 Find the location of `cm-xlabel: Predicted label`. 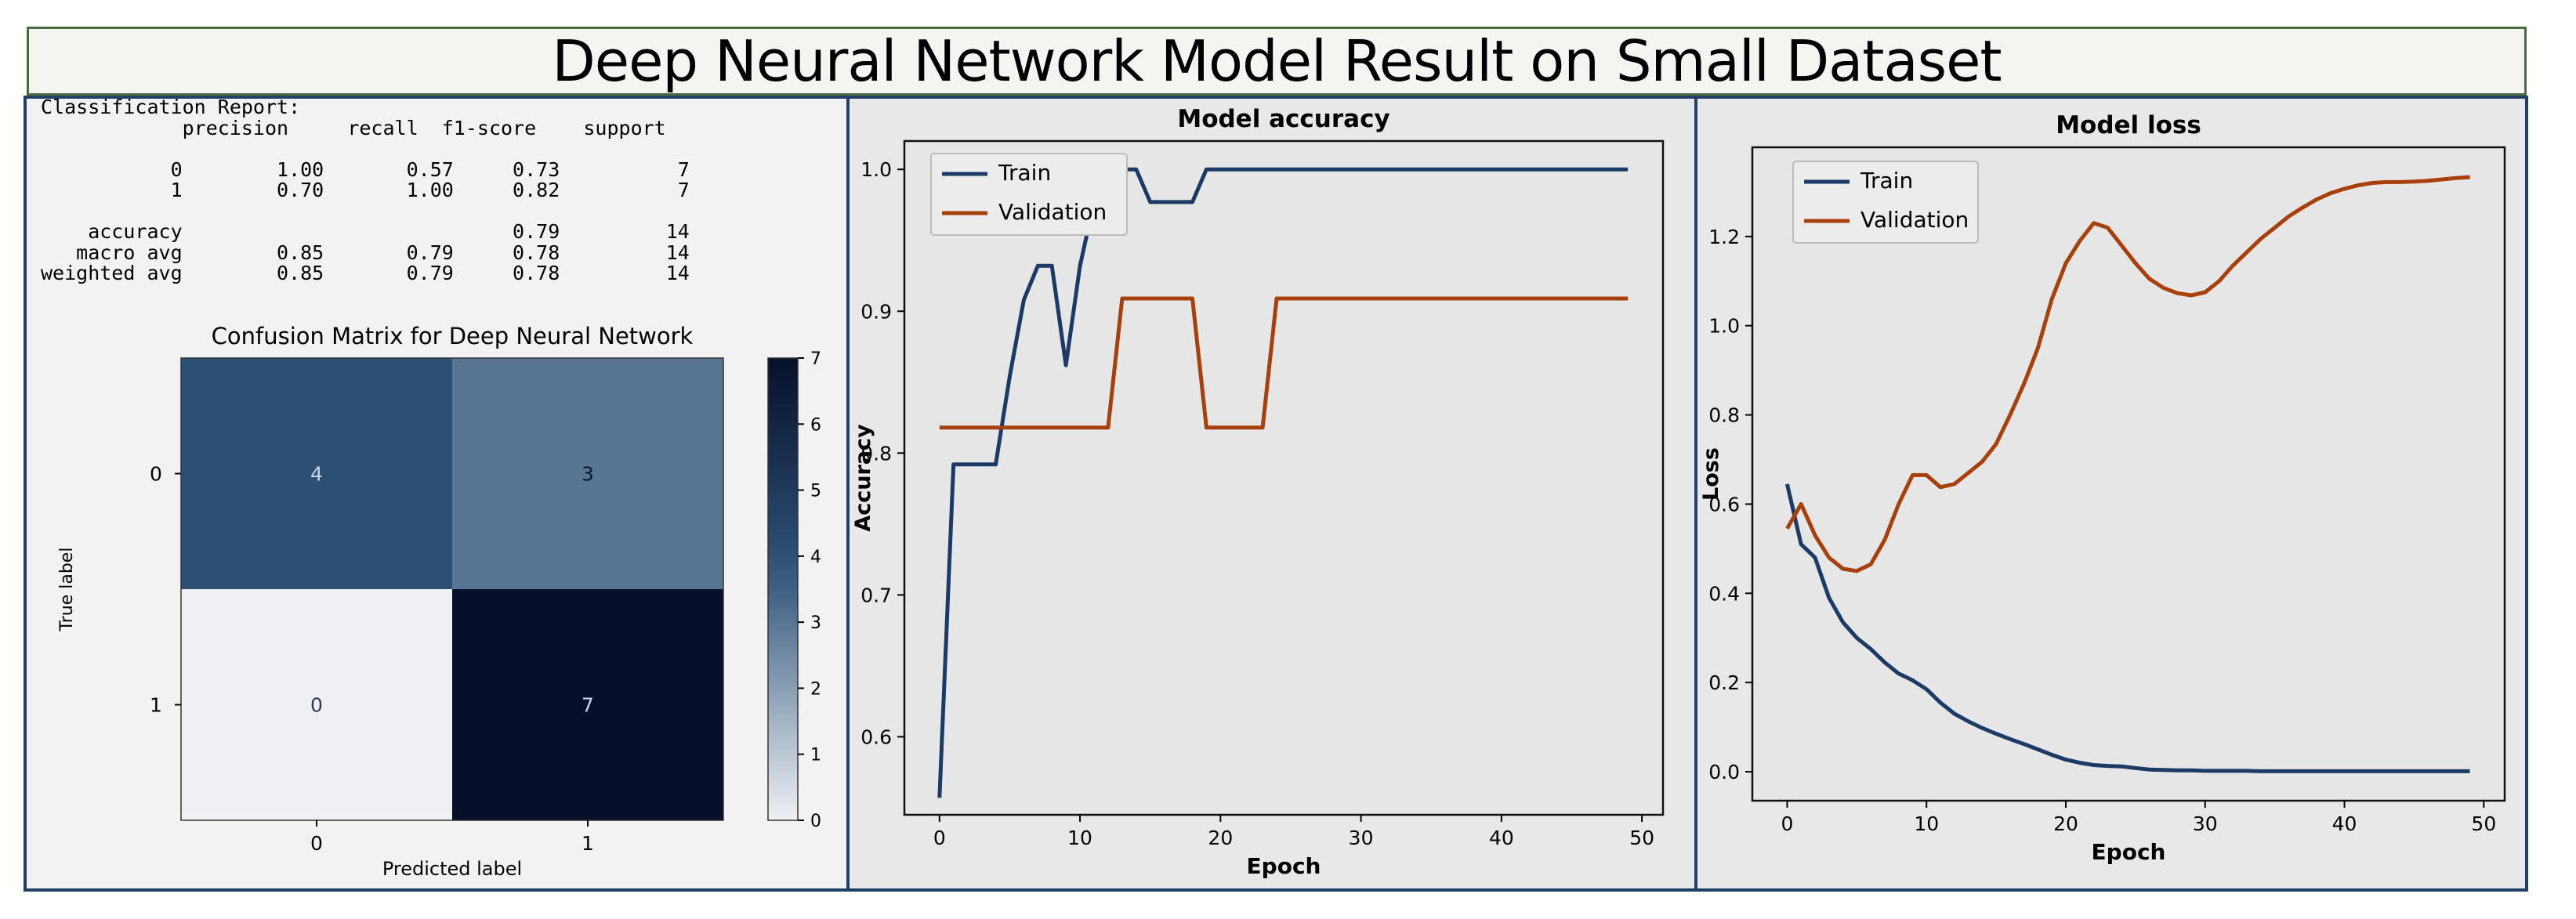

cm-xlabel: Predicted label is located at coordinates (452, 869).